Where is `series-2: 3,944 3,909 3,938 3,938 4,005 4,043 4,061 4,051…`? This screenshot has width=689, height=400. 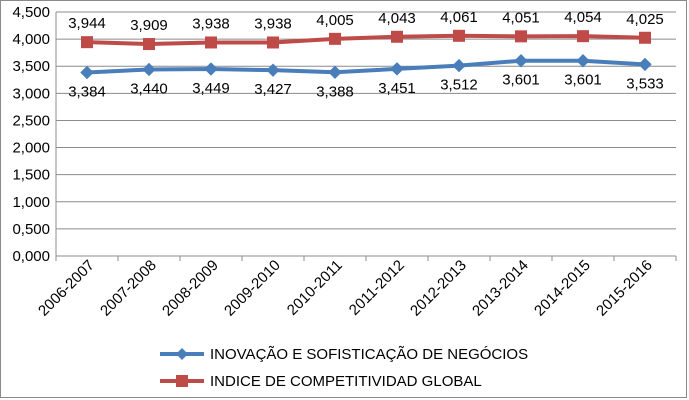 series-2: 3,944 3,909 3,938 3,938 4,005 4,043 4,061 4,051… is located at coordinates (366, 30).